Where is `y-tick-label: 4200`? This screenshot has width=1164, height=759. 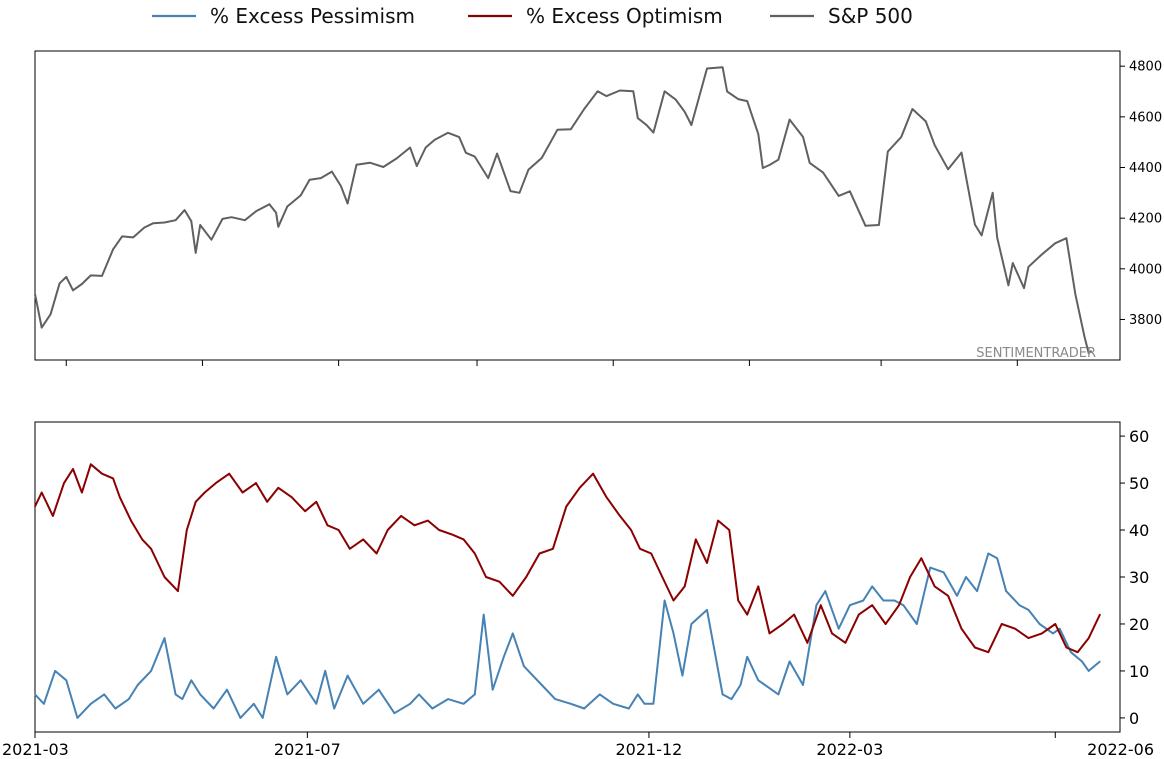 y-tick-label: 4200 is located at coordinates (1145, 219).